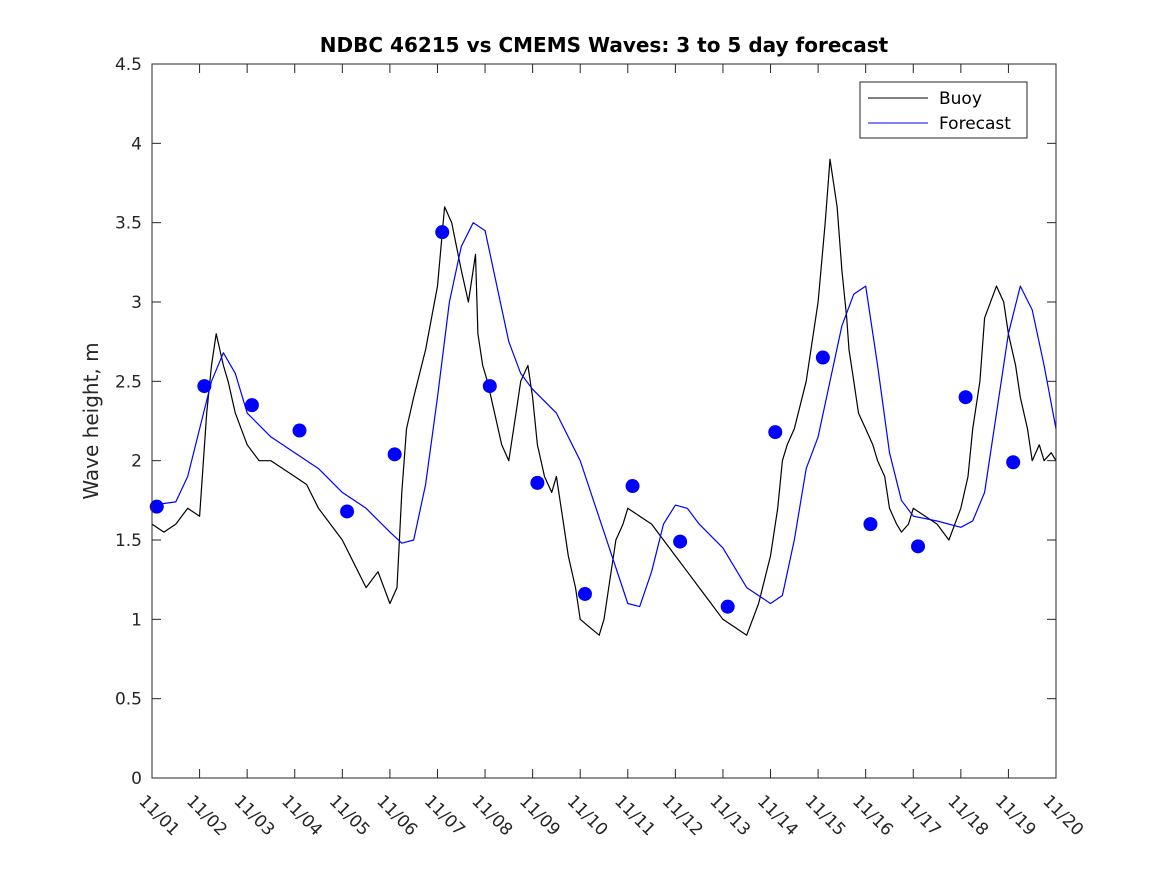 Image resolution: width=1167 pixels, height=875 pixels. I want to click on y-axis-label: Wave height, m, so click(91, 420).